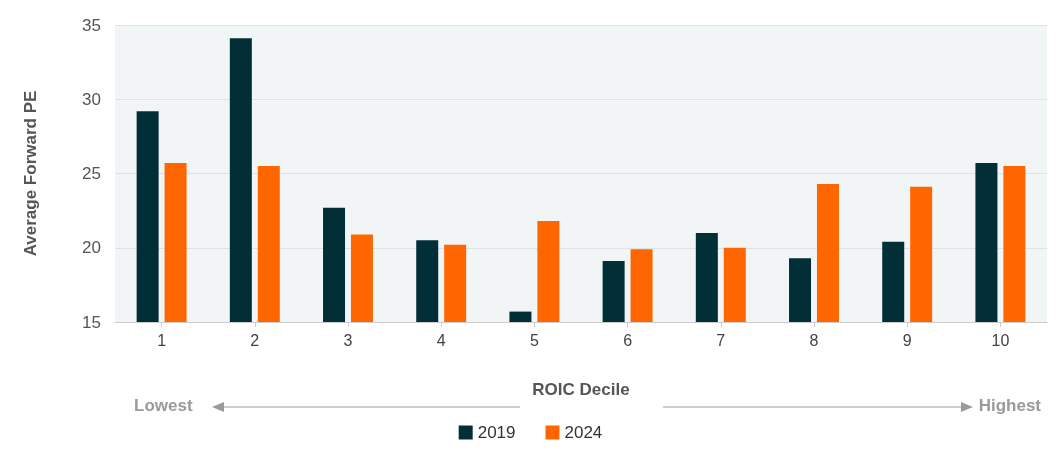  I want to click on y-tick-label: 15, so click(91, 322).